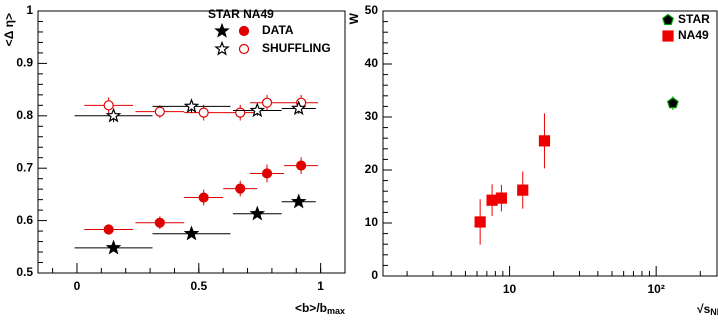  I want to click on y-tick-label: 50, so click(372, 10).